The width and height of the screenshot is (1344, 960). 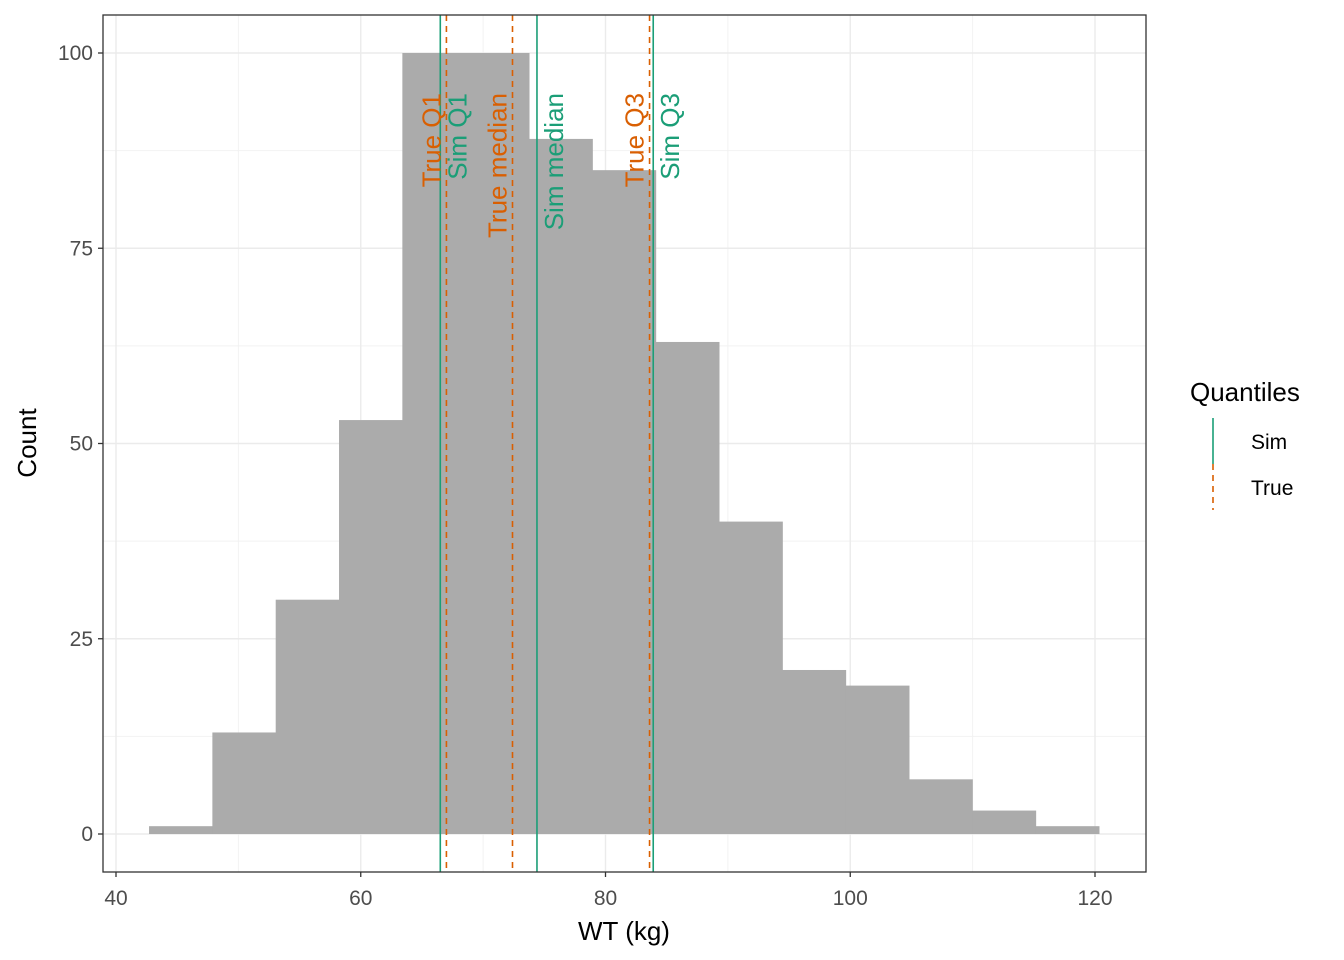 What do you see at coordinates (1245, 392) in the screenshot?
I see `legend-title: Quantiles` at bounding box center [1245, 392].